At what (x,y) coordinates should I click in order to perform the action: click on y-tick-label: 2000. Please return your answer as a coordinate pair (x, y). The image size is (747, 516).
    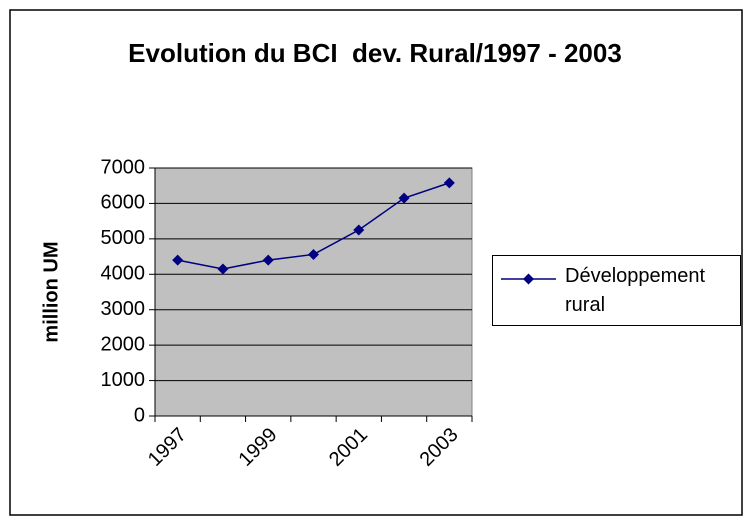
    Looking at the image, I should click on (123, 344).